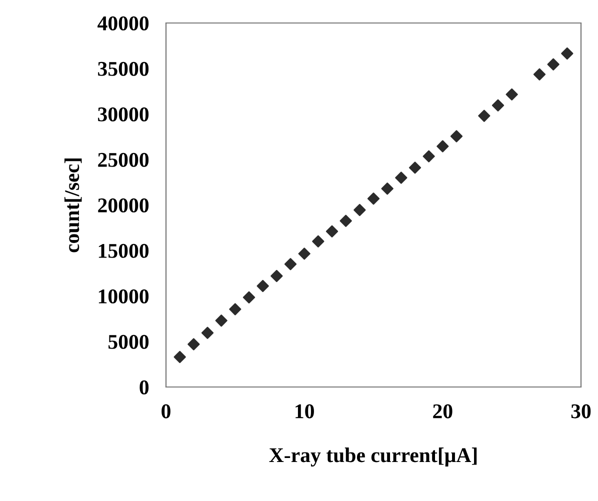  I want to click on y-tick-label: 35000, so click(123, 69).